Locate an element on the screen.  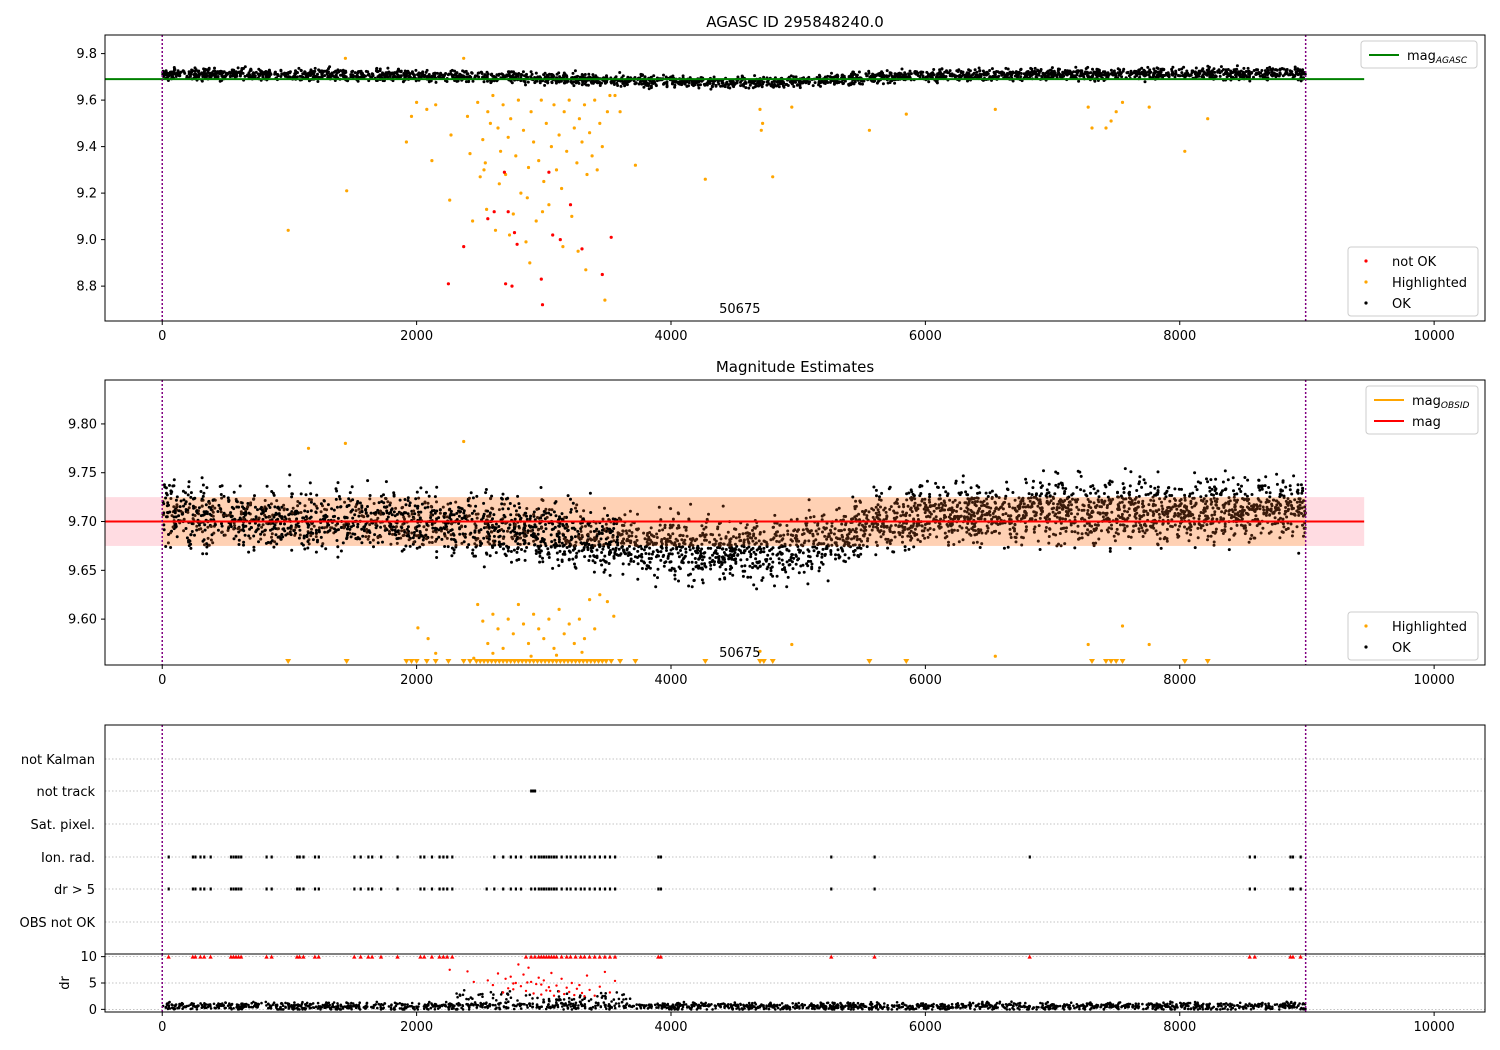
obsid-label: 50675 is located at coordinates (739, 309).